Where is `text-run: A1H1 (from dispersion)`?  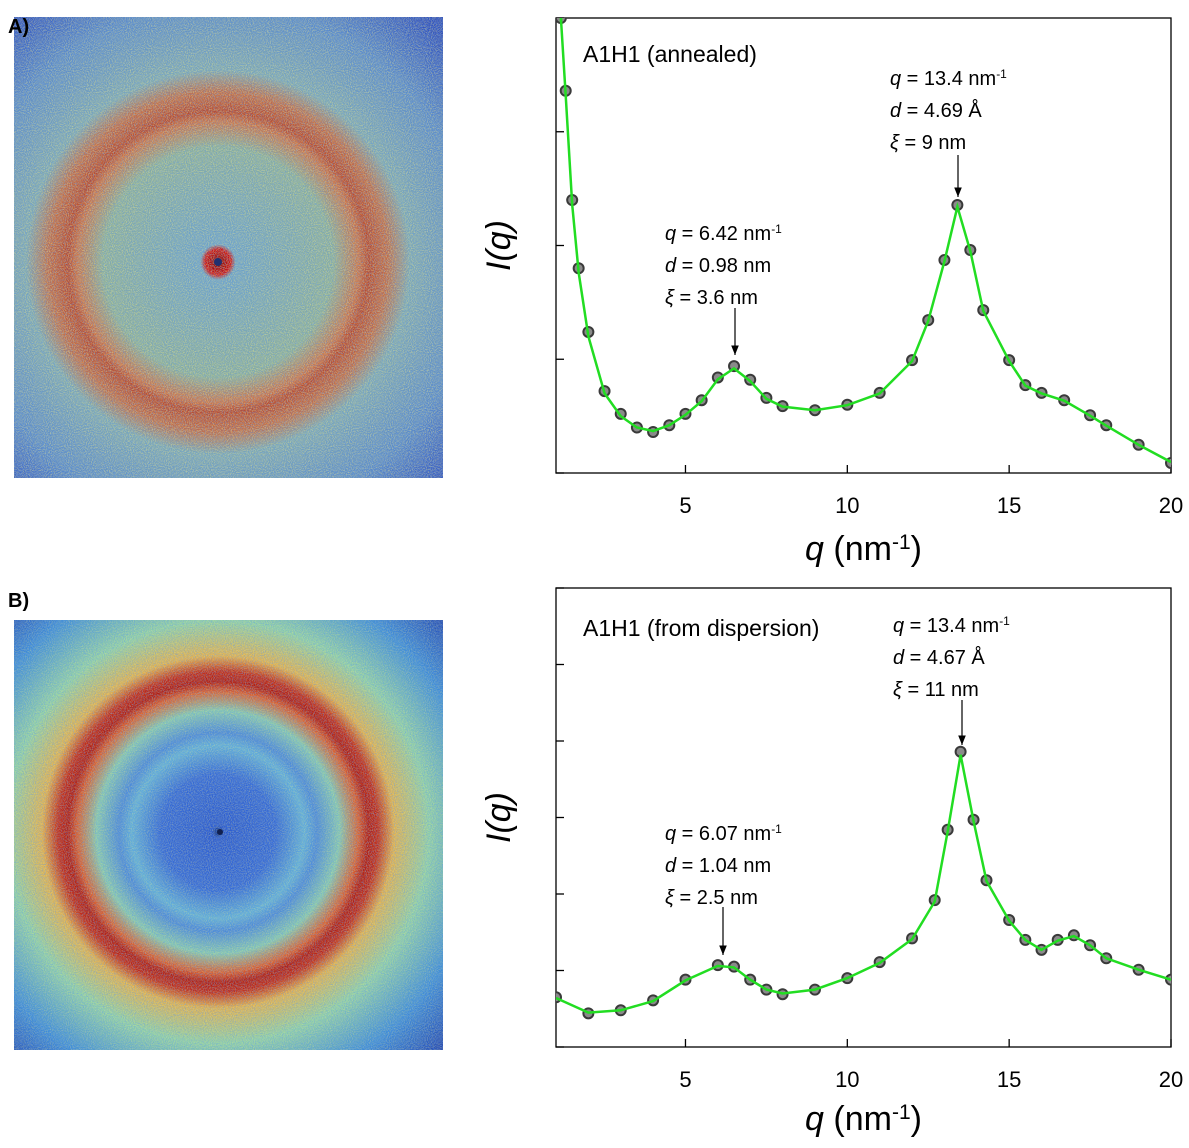 text-run: A1H1 (from dispersion) is located at coordinates (701, 628).